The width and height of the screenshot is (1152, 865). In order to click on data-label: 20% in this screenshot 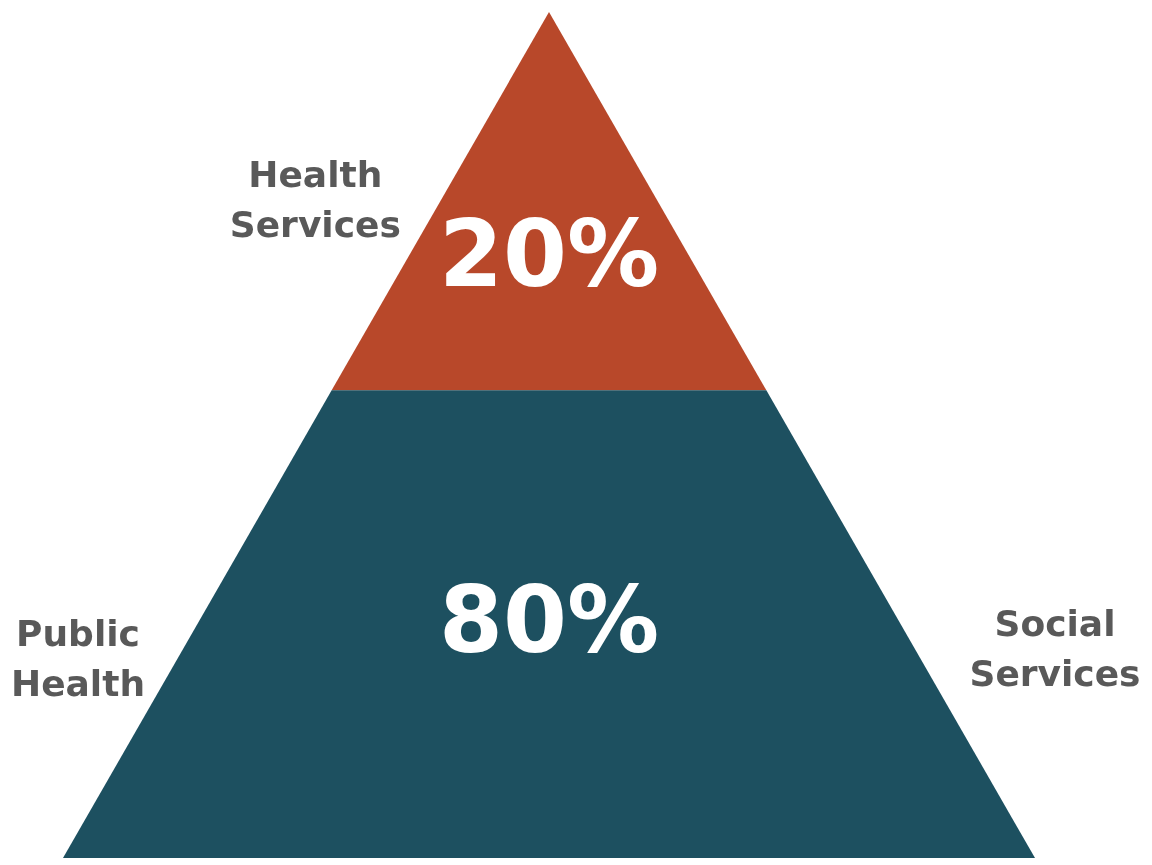, I will do `click(549, 254)`.